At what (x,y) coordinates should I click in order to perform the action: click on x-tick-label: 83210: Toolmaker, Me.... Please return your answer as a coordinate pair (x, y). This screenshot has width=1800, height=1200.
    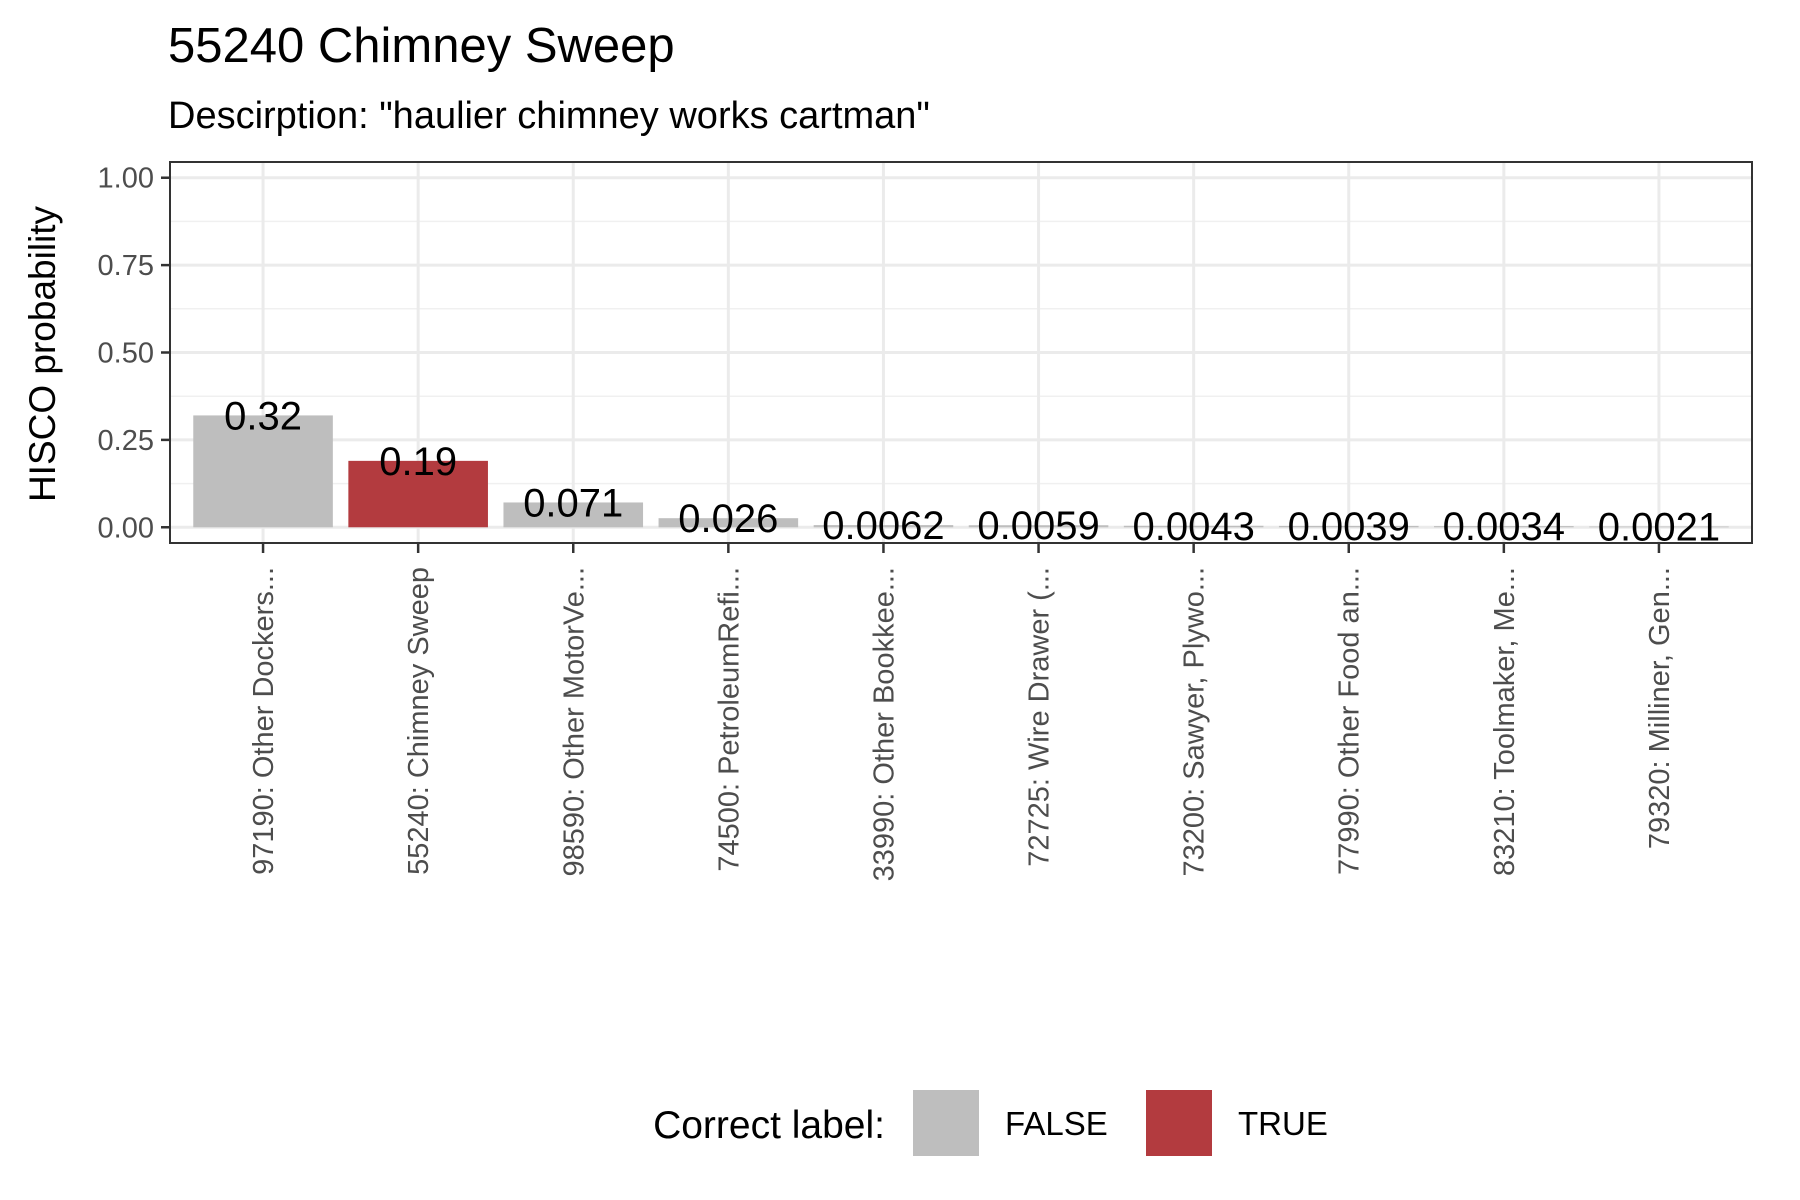
    Looking at the image, I should click on (1505, 721).